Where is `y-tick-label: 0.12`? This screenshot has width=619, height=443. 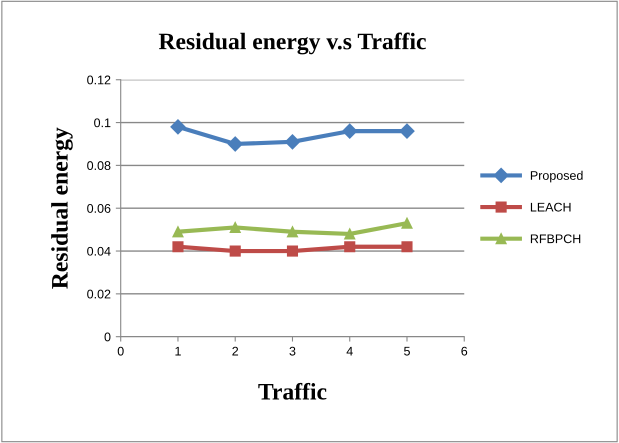 y-tick-label: 0.12 is located at coordinates (98, 80).